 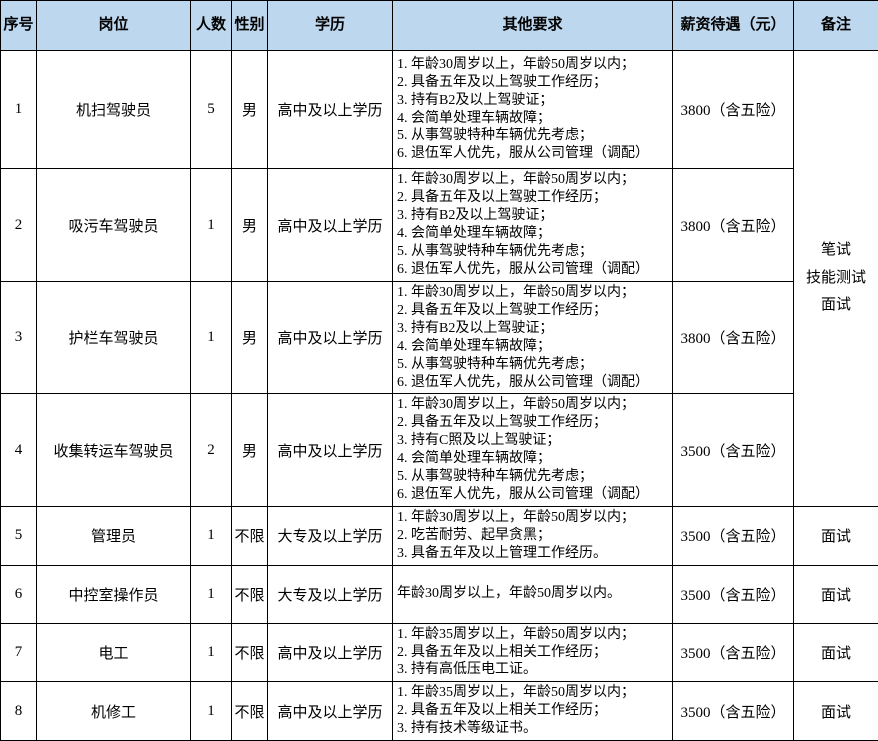 What do you see at coordinates (19, 110) in the screenshot?
I see `cell-serial: 1` at bounding box center [19, 110].